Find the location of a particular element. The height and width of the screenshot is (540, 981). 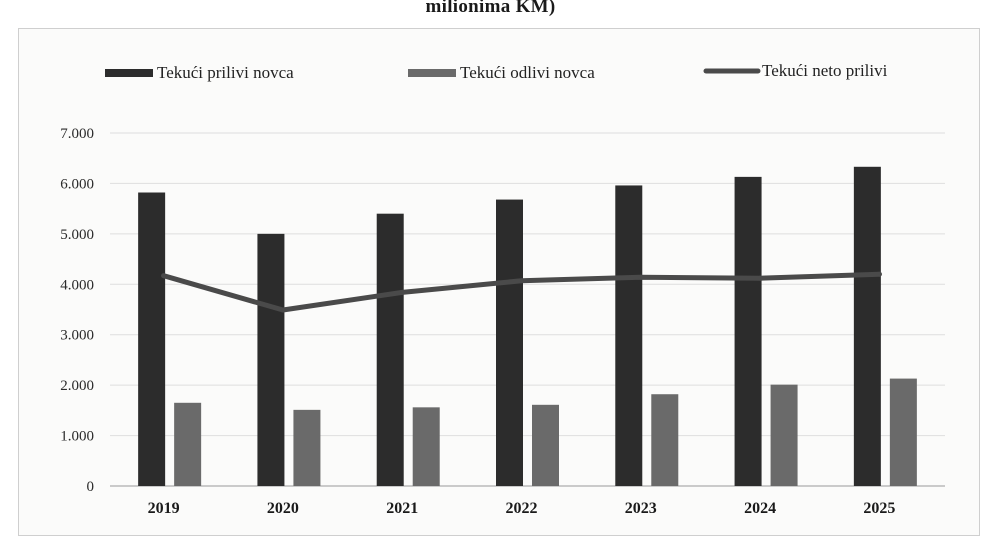

legend-label: Tekući neto prilivi is located at coordinates (825, 70).